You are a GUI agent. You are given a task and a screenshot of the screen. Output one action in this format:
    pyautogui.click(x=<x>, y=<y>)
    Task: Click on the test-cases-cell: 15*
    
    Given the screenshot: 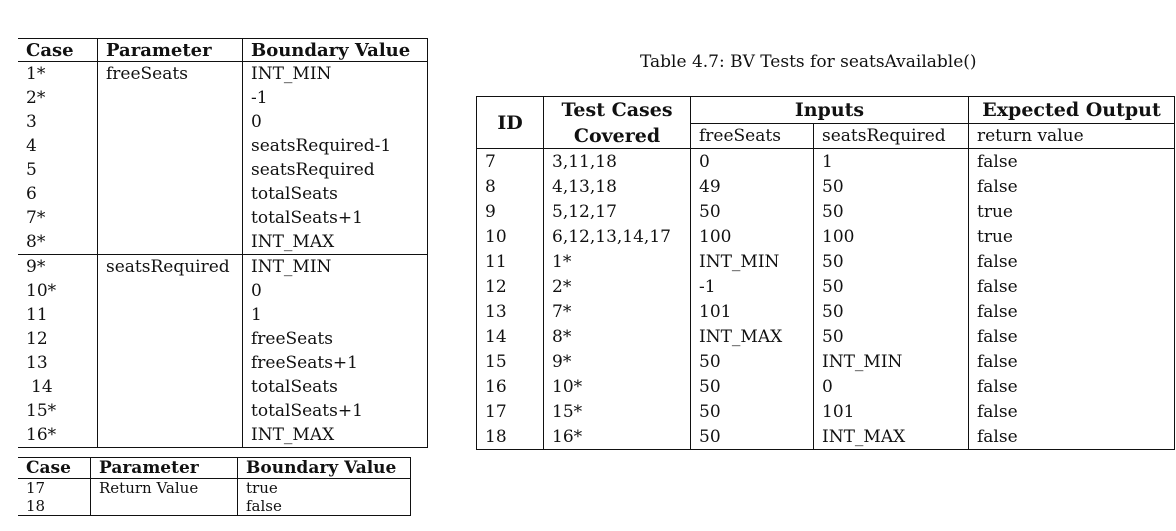 What is the action you would take?
    pyautogui.click(x=617, y=411)
    